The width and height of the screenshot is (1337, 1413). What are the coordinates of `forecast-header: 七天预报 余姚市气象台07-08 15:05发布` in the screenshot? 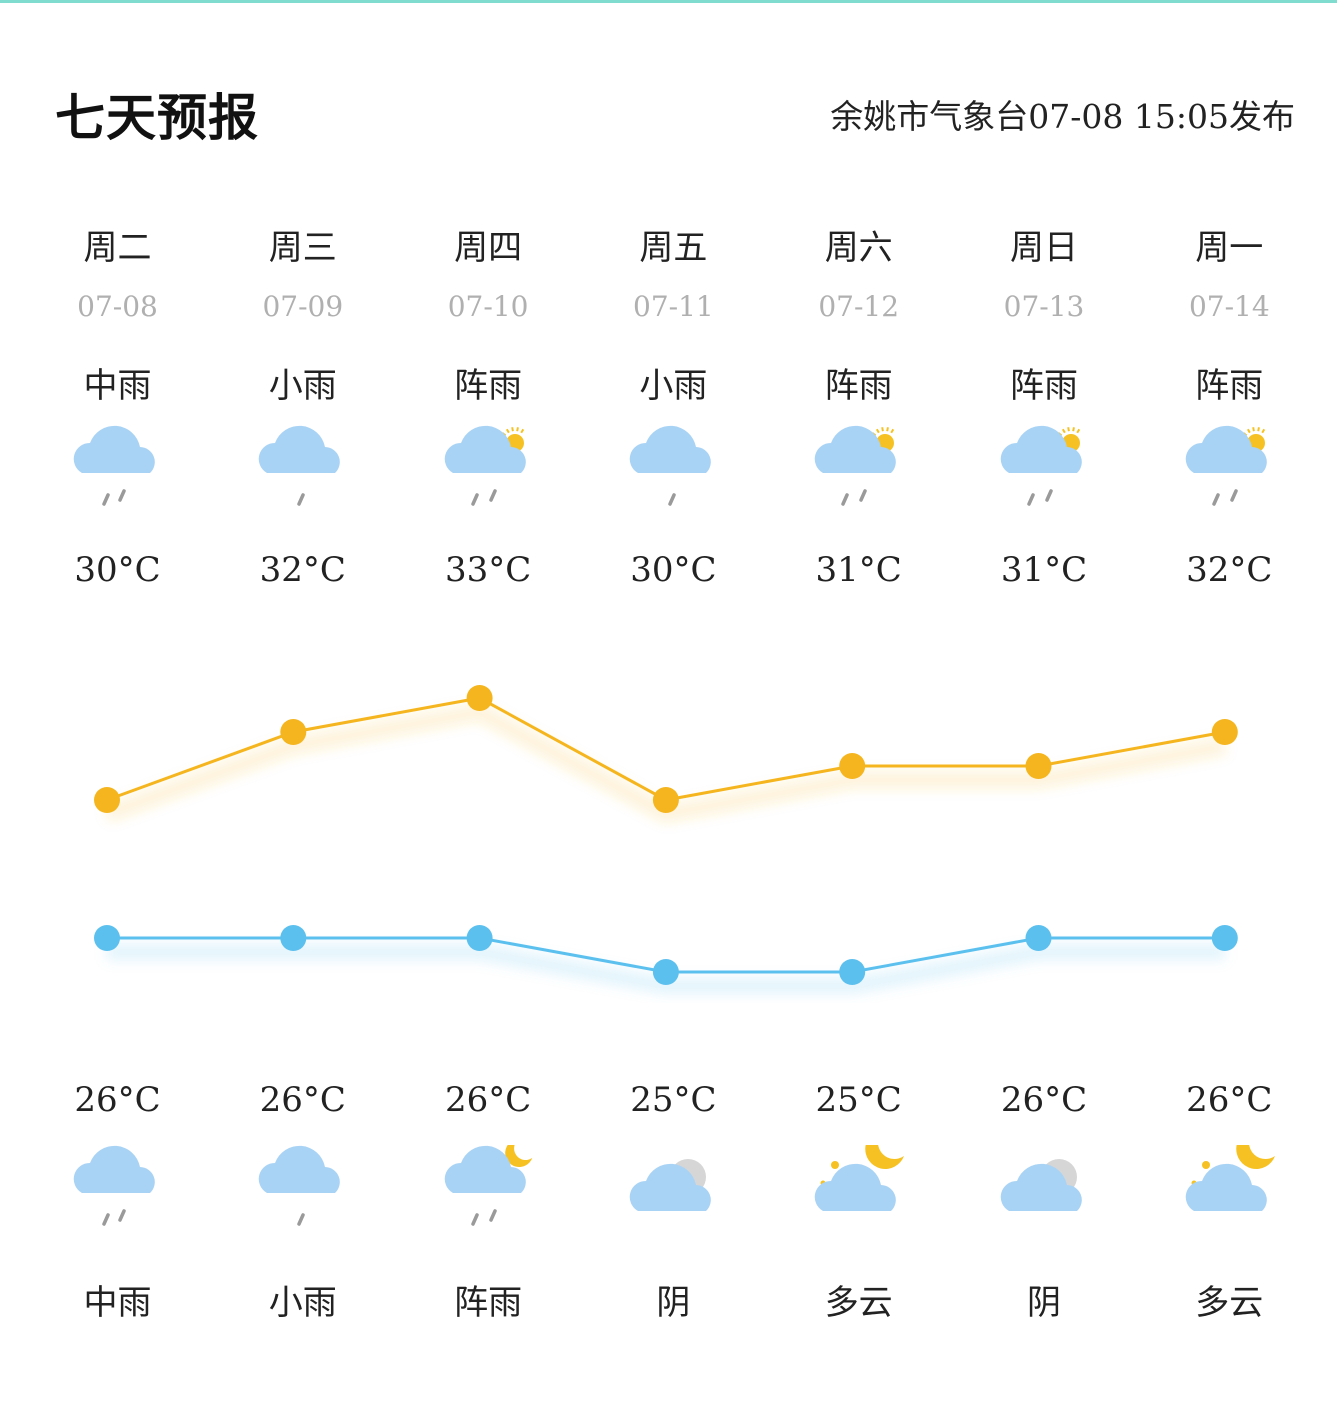 It's located at (675, 113).